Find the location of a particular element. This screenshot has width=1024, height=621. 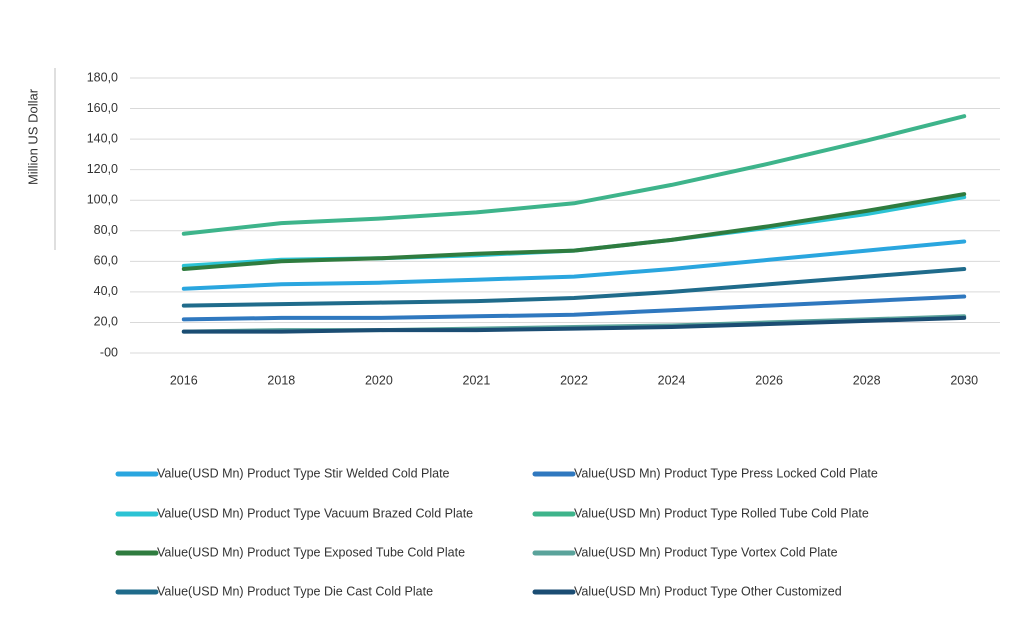

y-tick-label: 60,0 is located at coordinates (106, 261).